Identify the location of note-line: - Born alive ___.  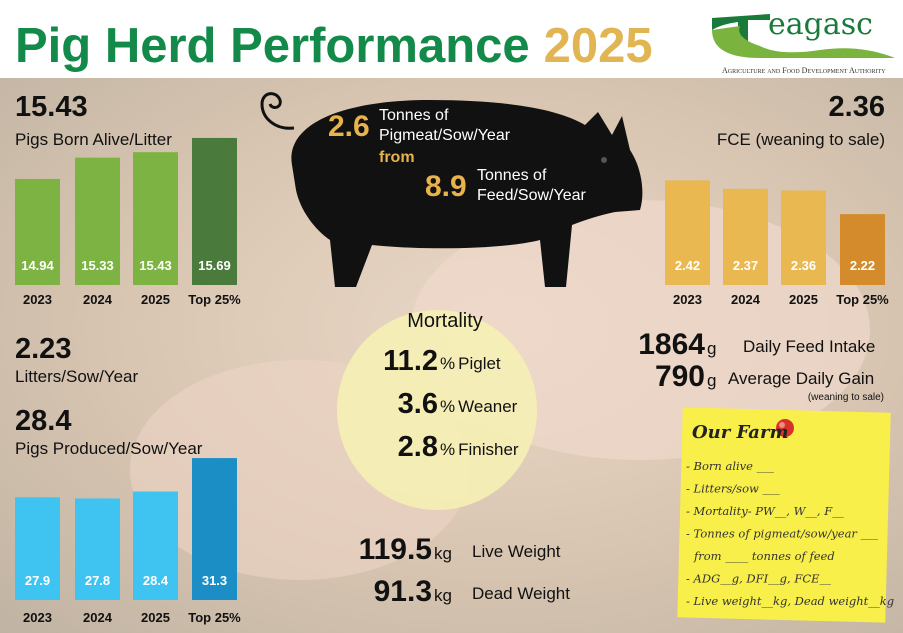
(730, 466).